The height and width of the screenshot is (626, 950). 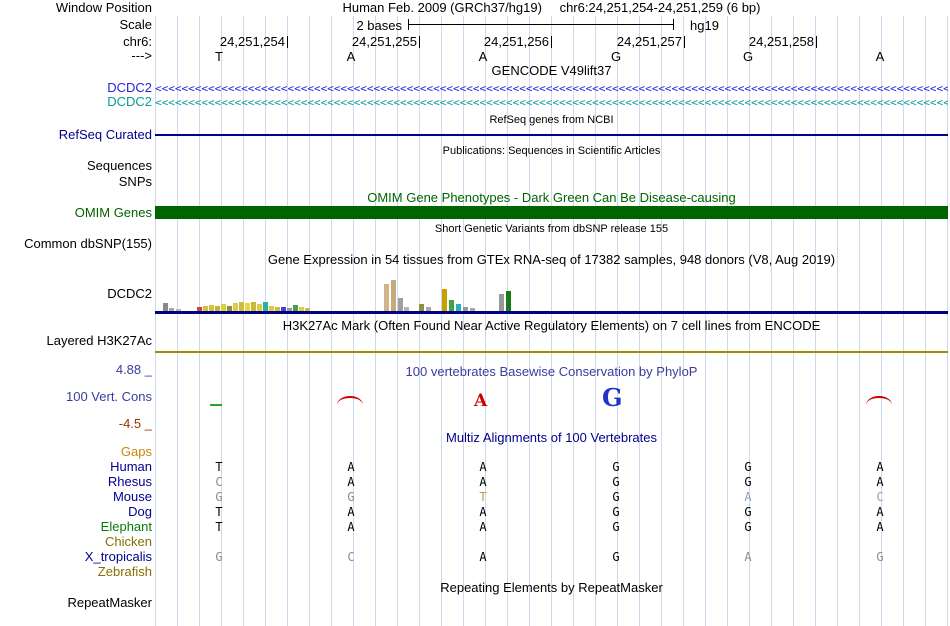 I want to click on repeatmasker-label: RepeatMasker, so click(x=109, y=602).